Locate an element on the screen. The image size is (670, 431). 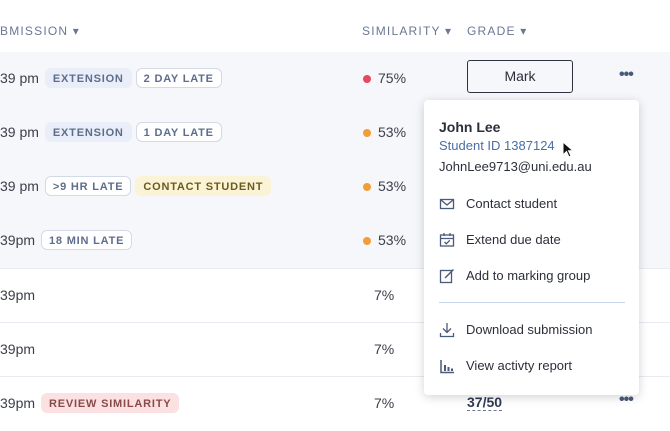
menu-item: View activty report is located at coordinates (519, 365).